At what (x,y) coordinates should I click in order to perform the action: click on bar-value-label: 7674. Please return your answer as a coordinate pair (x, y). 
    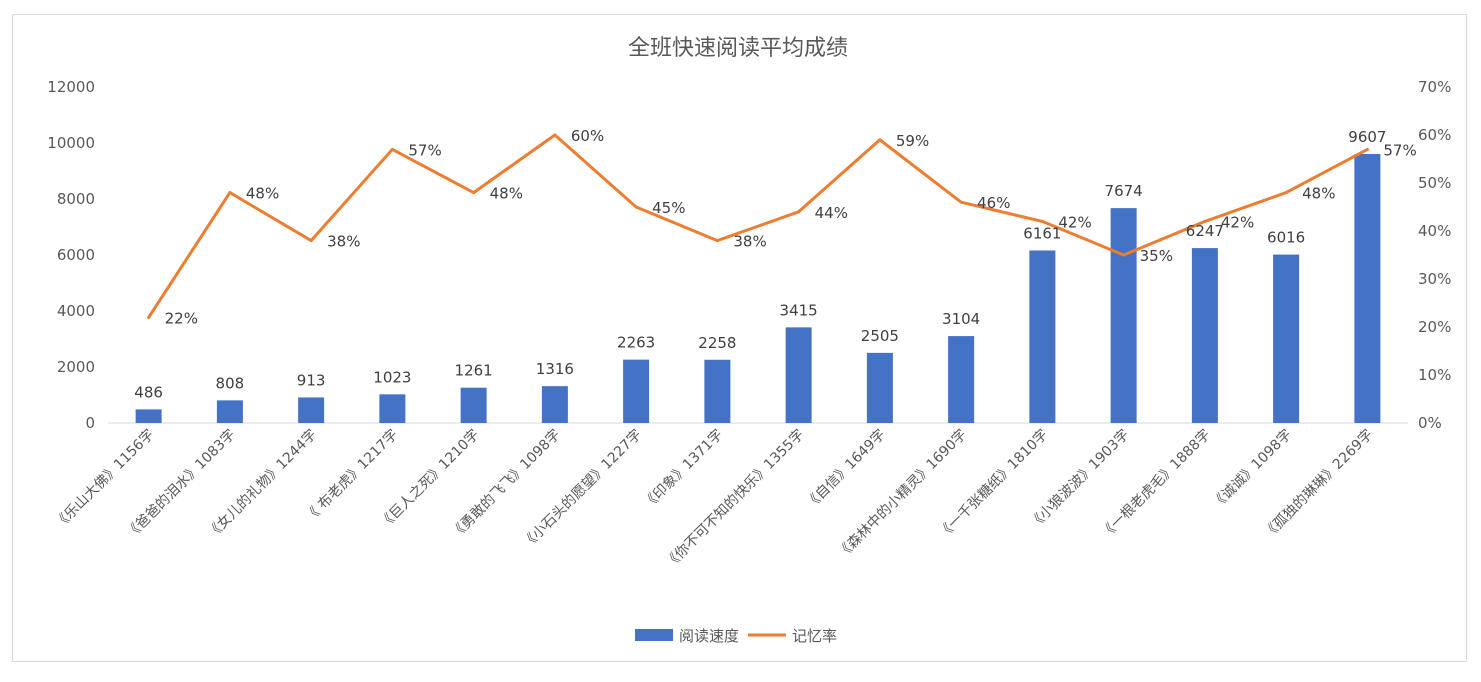
    Looking at the image, I should click on (1124, 191).